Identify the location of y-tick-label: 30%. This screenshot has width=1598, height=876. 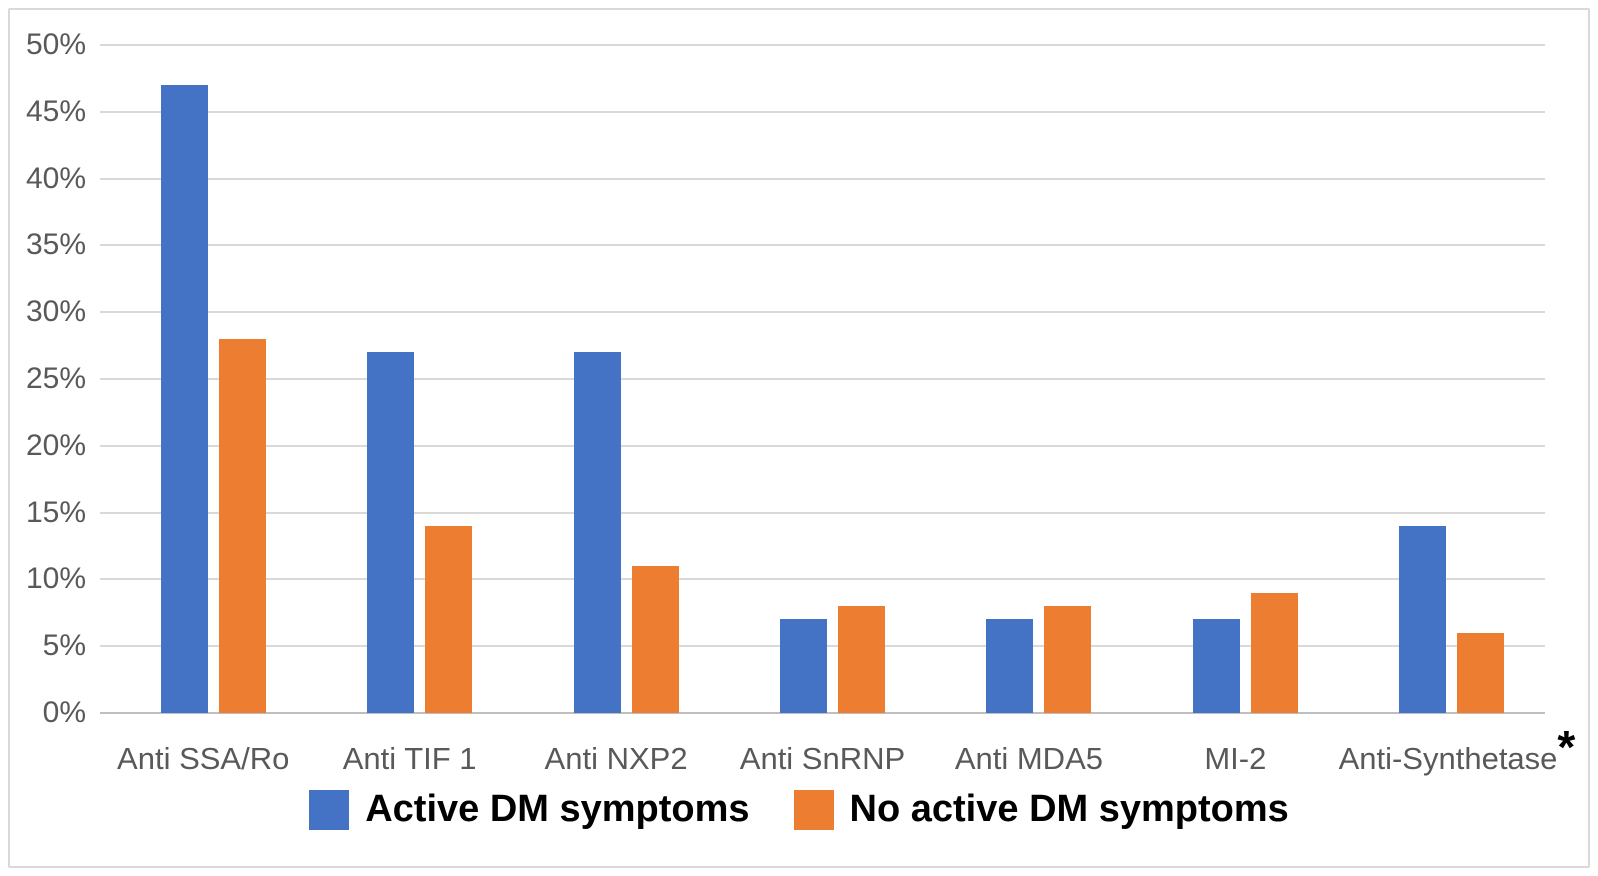
(55, 312).